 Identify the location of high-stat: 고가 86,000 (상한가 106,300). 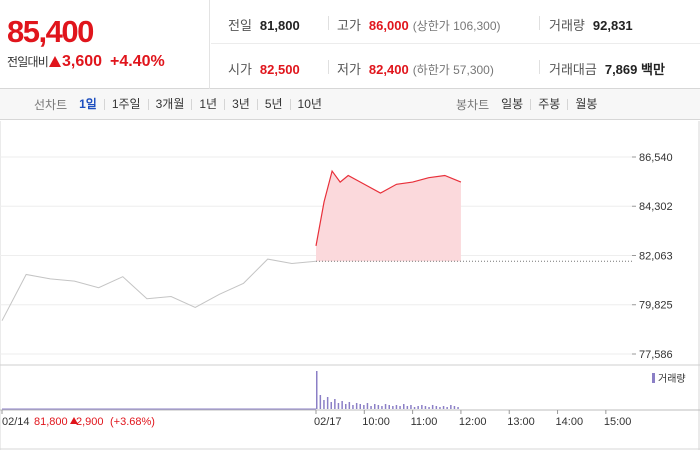
(419, 24).